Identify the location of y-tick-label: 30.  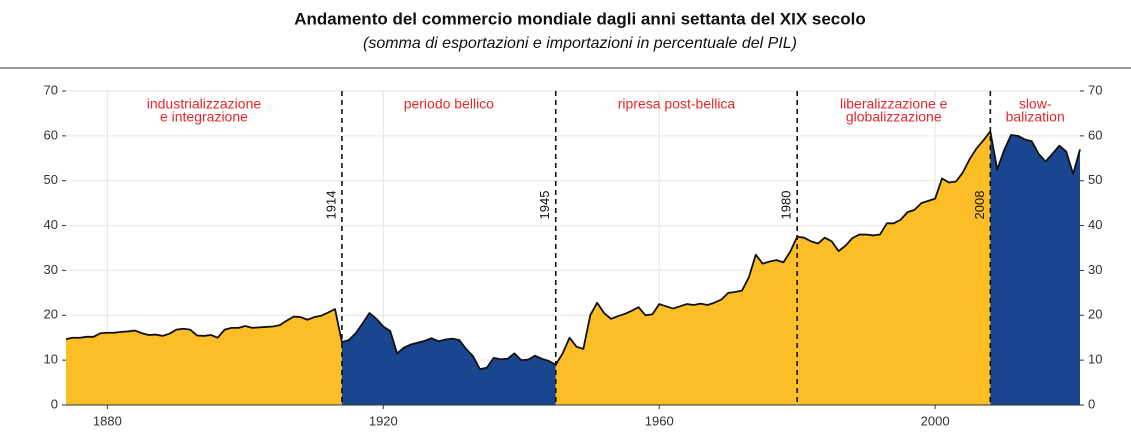
(51, 269).